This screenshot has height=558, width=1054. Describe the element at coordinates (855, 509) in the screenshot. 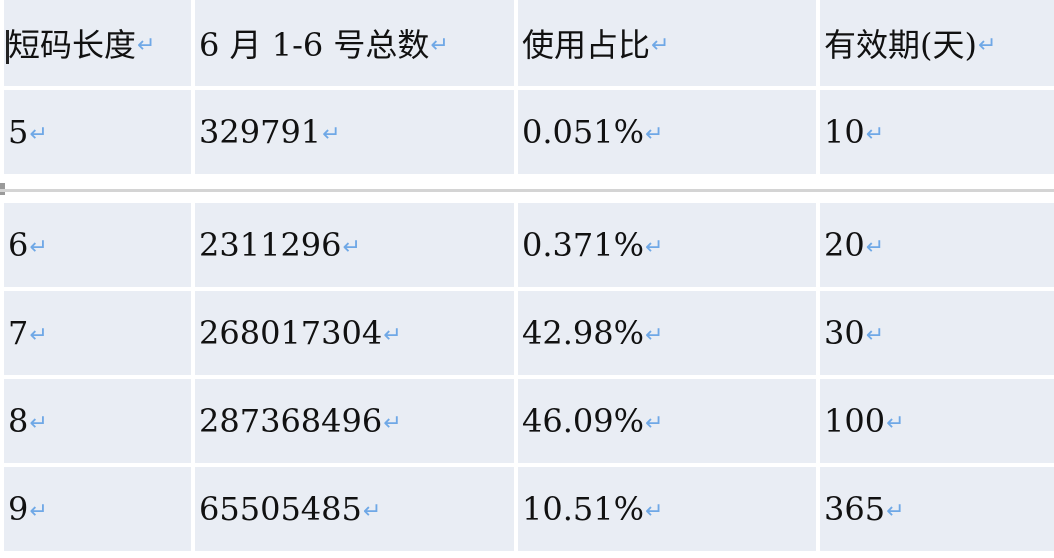

I see `cell-value: 365` at that location.